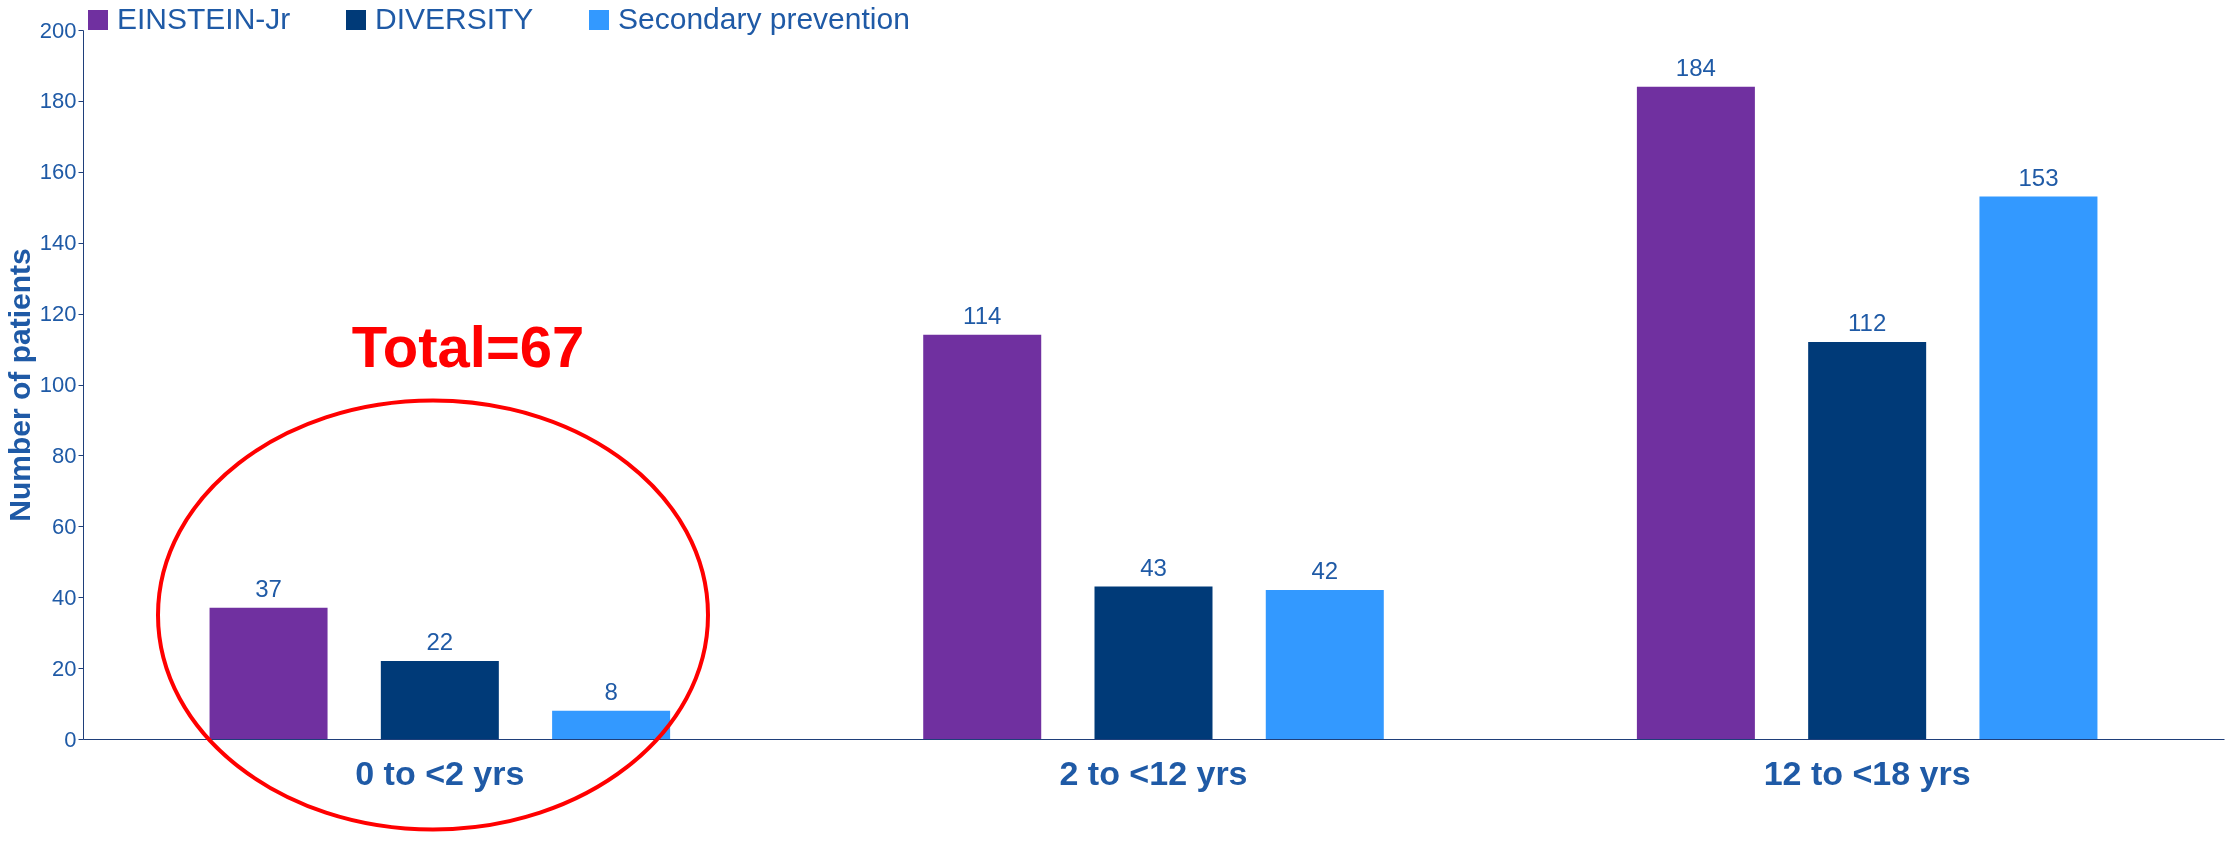  Describe the element at coordinates (1867, 322) in the screenshot. I see `data-label: 112` at that location.